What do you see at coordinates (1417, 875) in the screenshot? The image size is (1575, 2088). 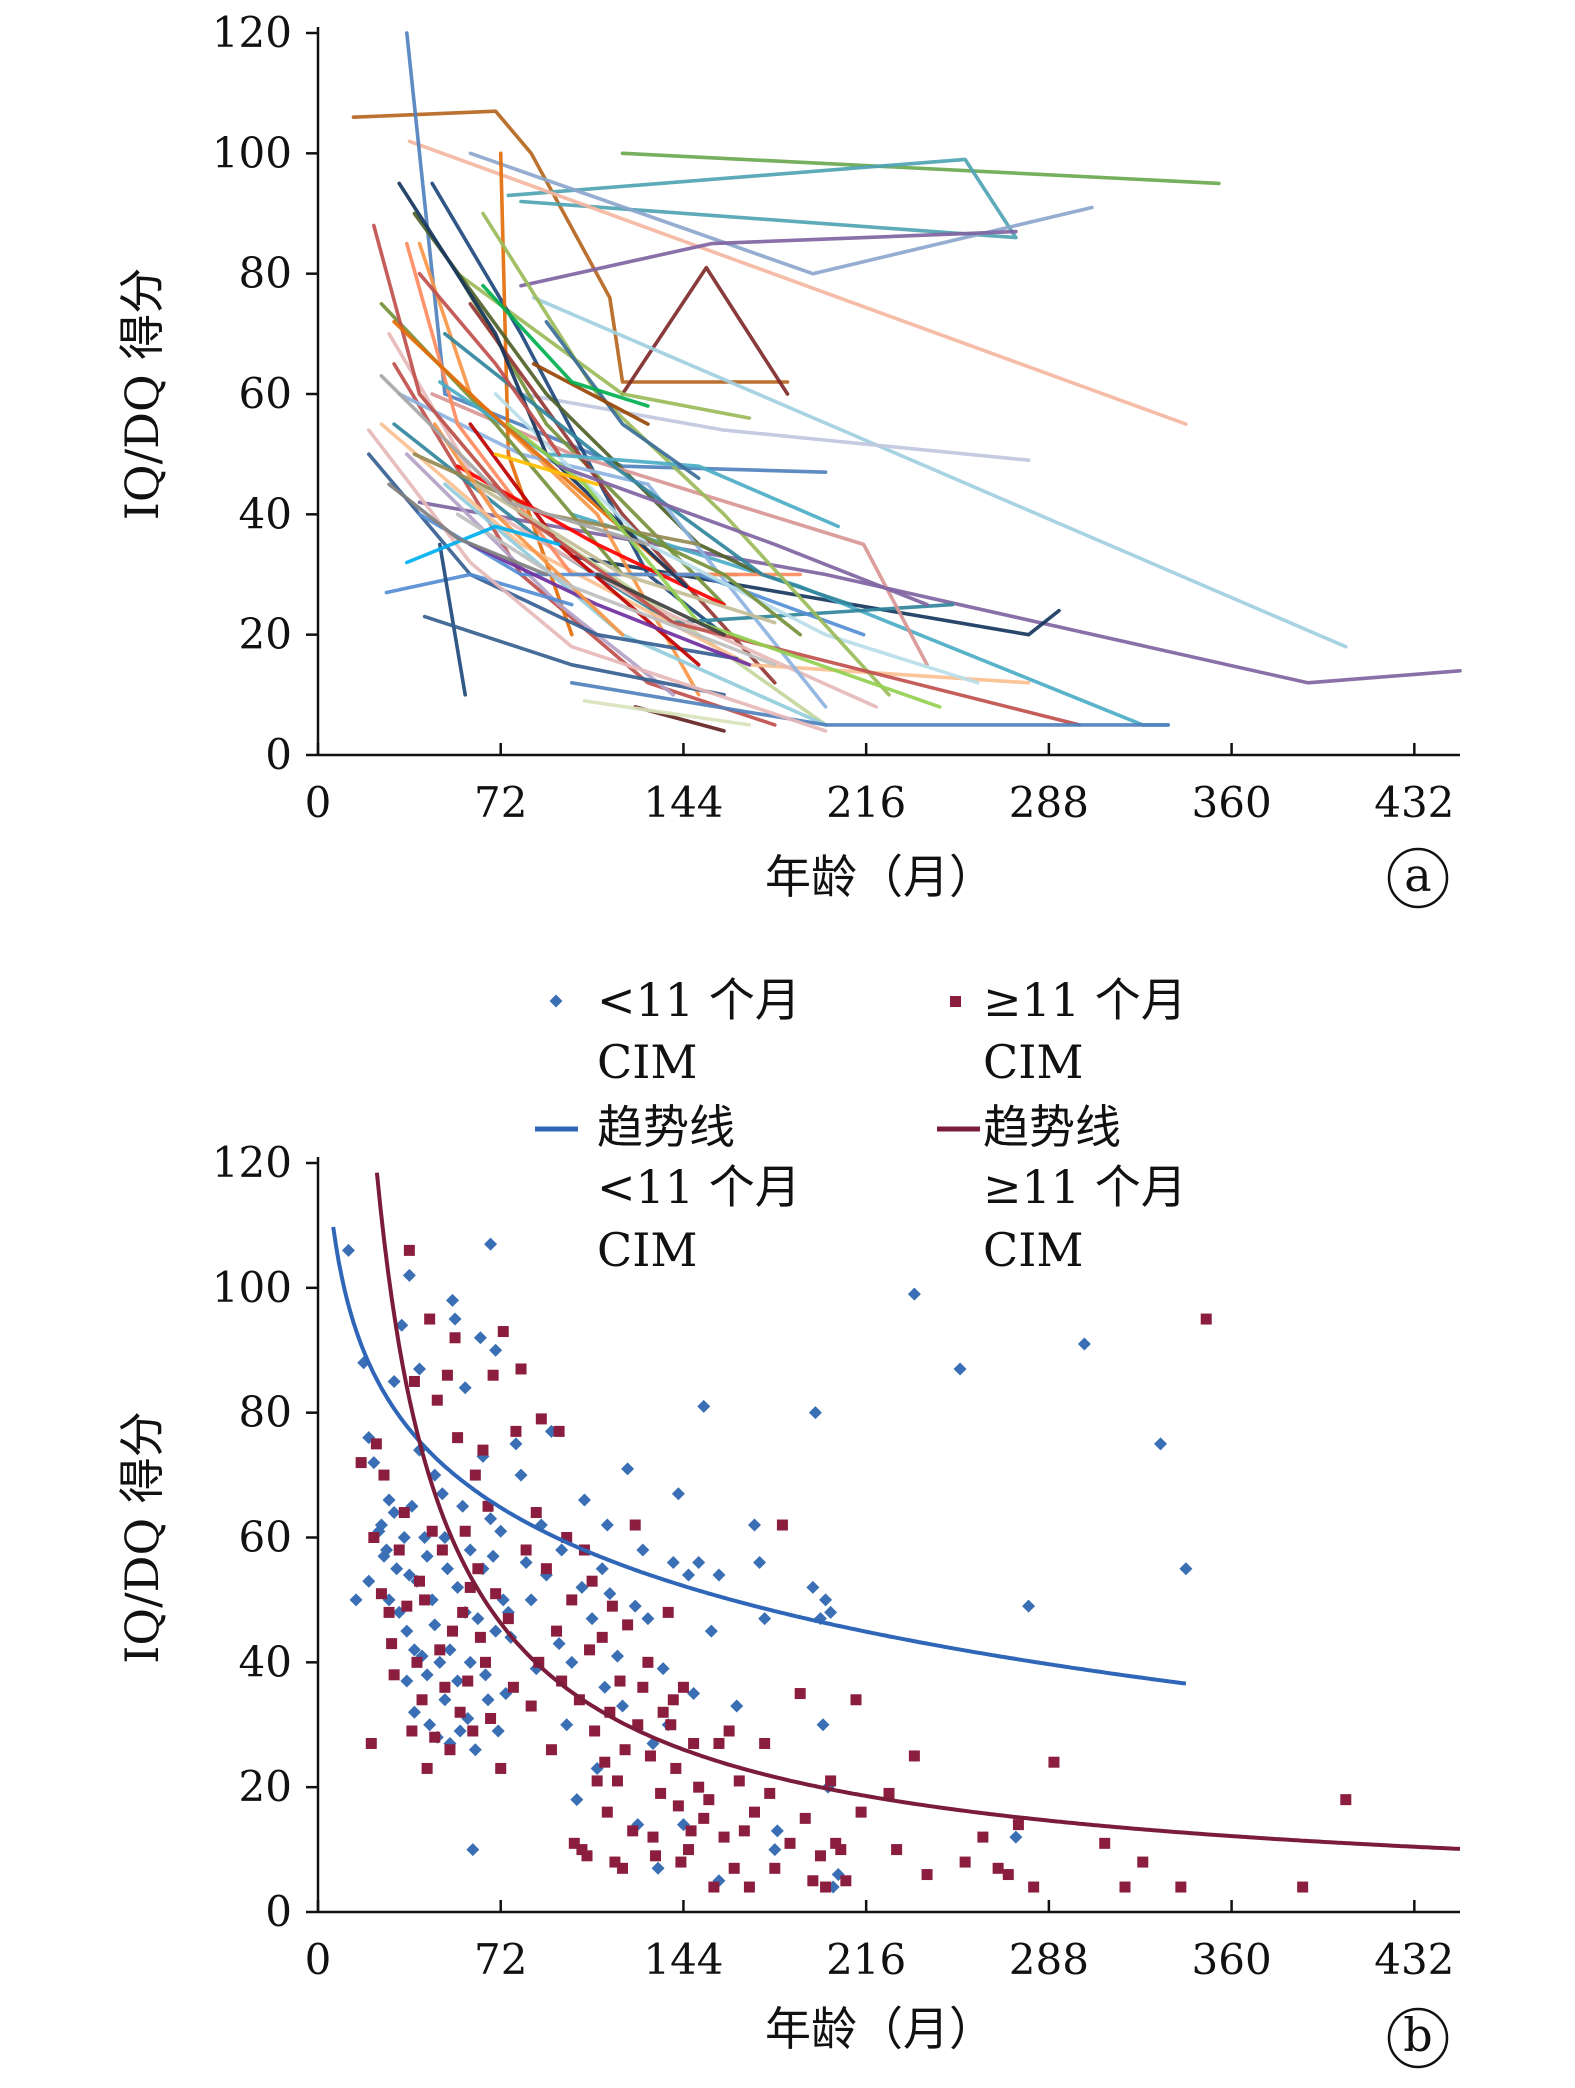 I see `panel-a-label: a` at bounding box center [1417, 875].